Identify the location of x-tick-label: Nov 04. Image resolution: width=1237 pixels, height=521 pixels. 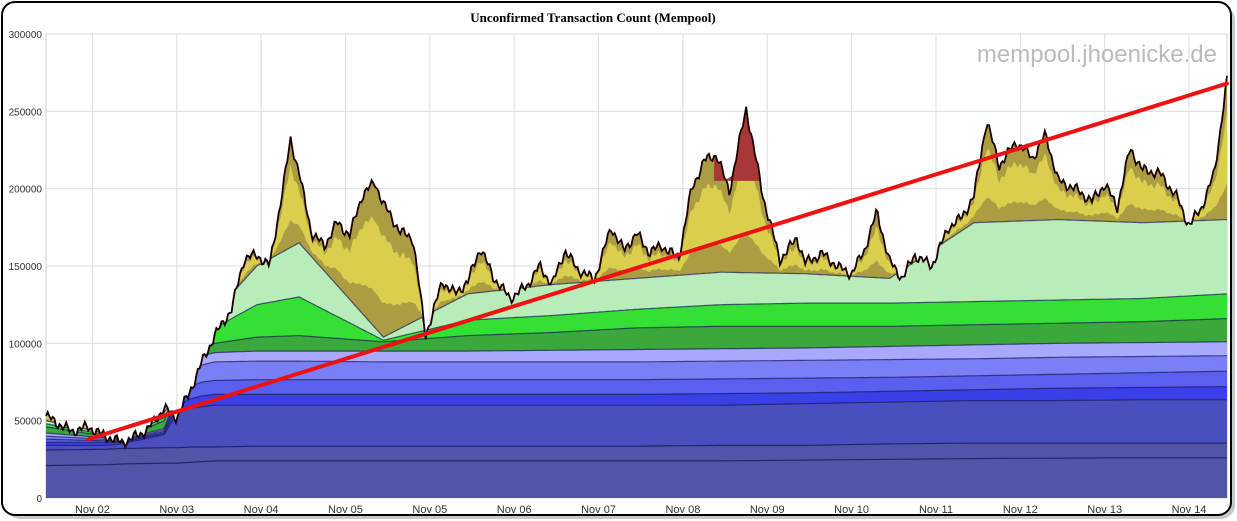
(261, 510).